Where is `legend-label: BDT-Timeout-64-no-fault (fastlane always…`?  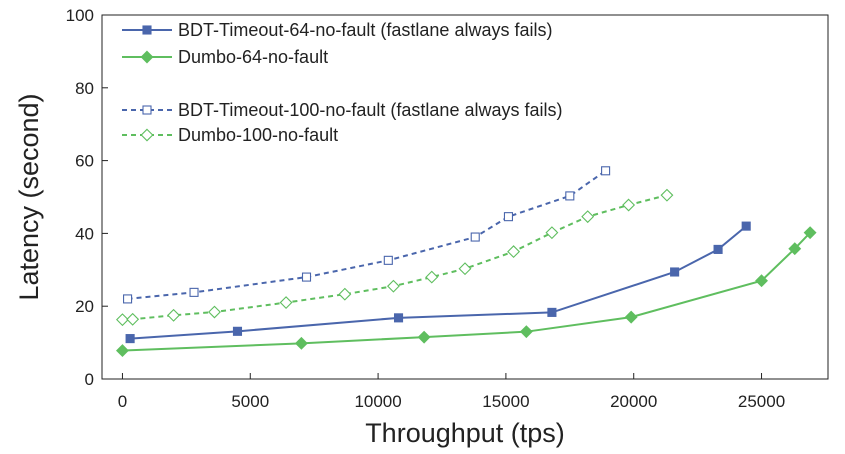
legend-label: BDT-Timeout-64-no-fault (fastlane always… is located at coordinates (365, 30).